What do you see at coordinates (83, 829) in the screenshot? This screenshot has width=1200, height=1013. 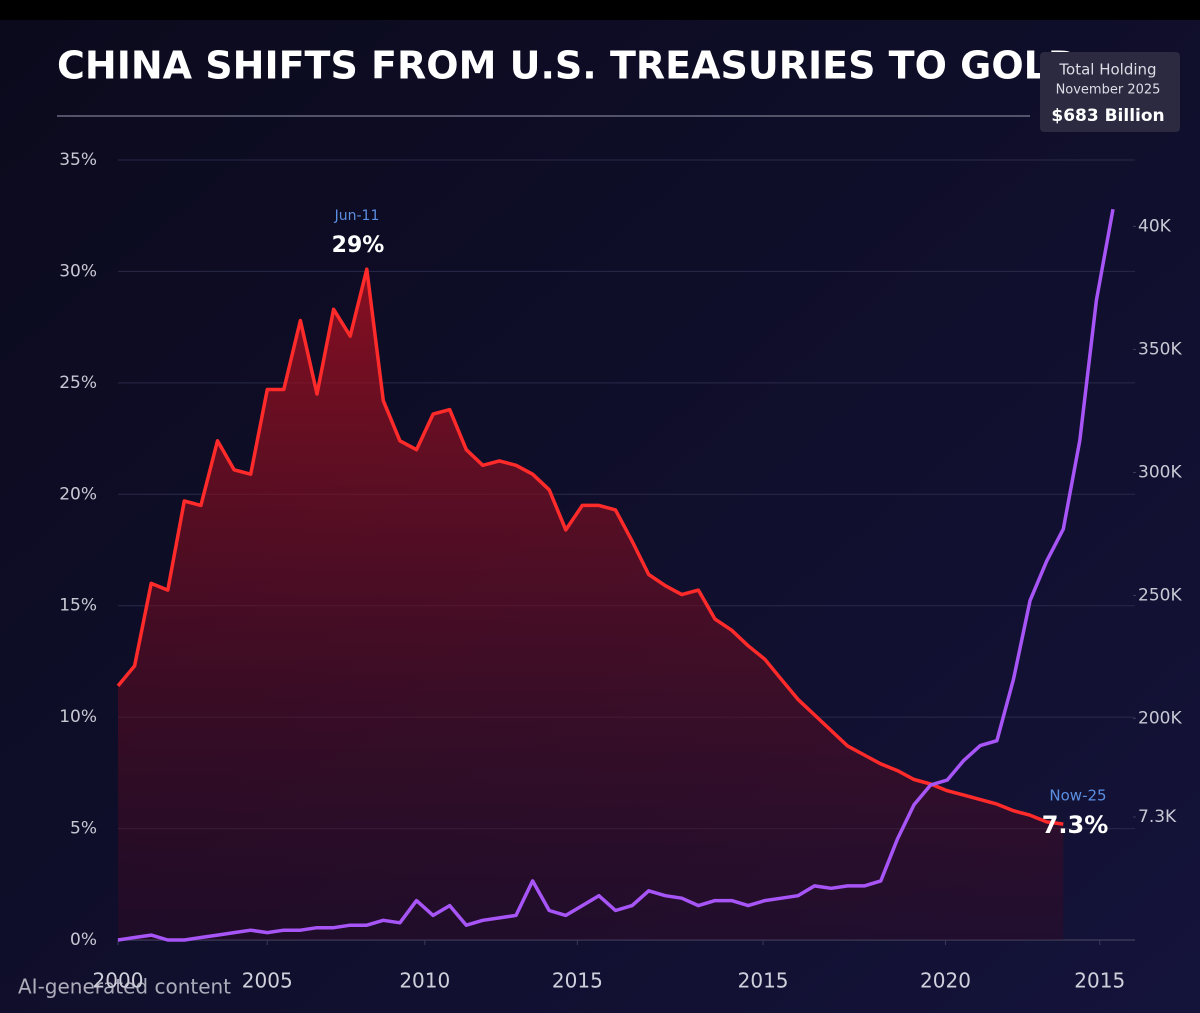 I see `y-tick-label: 5%` at bounding box center [83, 829].